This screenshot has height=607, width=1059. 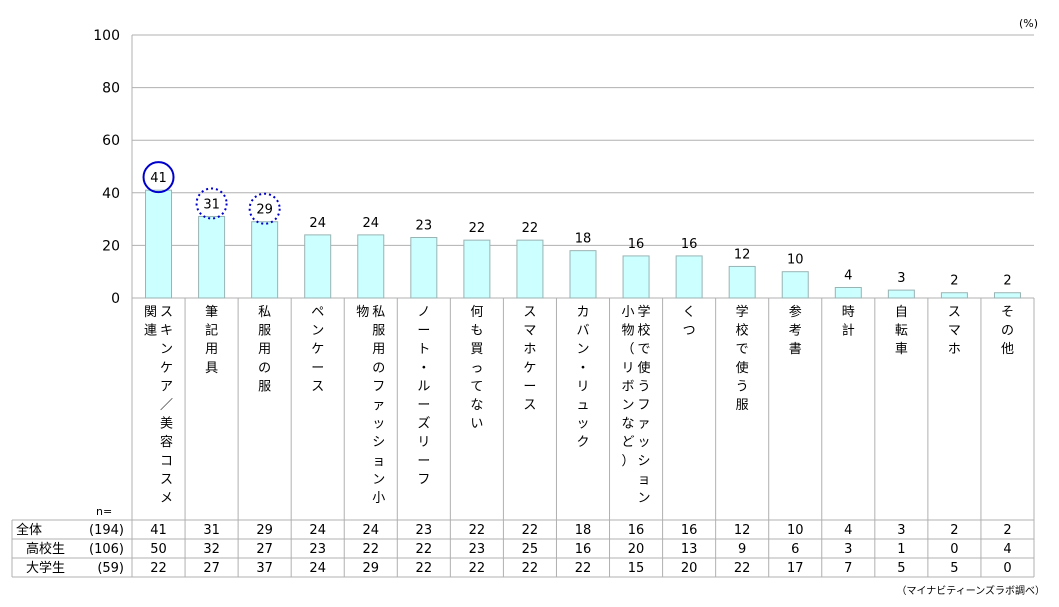 What do you see at coordinates (636, 549) in the screenshot?
I see `table-cell: 20` at bounding box center [636, 549].